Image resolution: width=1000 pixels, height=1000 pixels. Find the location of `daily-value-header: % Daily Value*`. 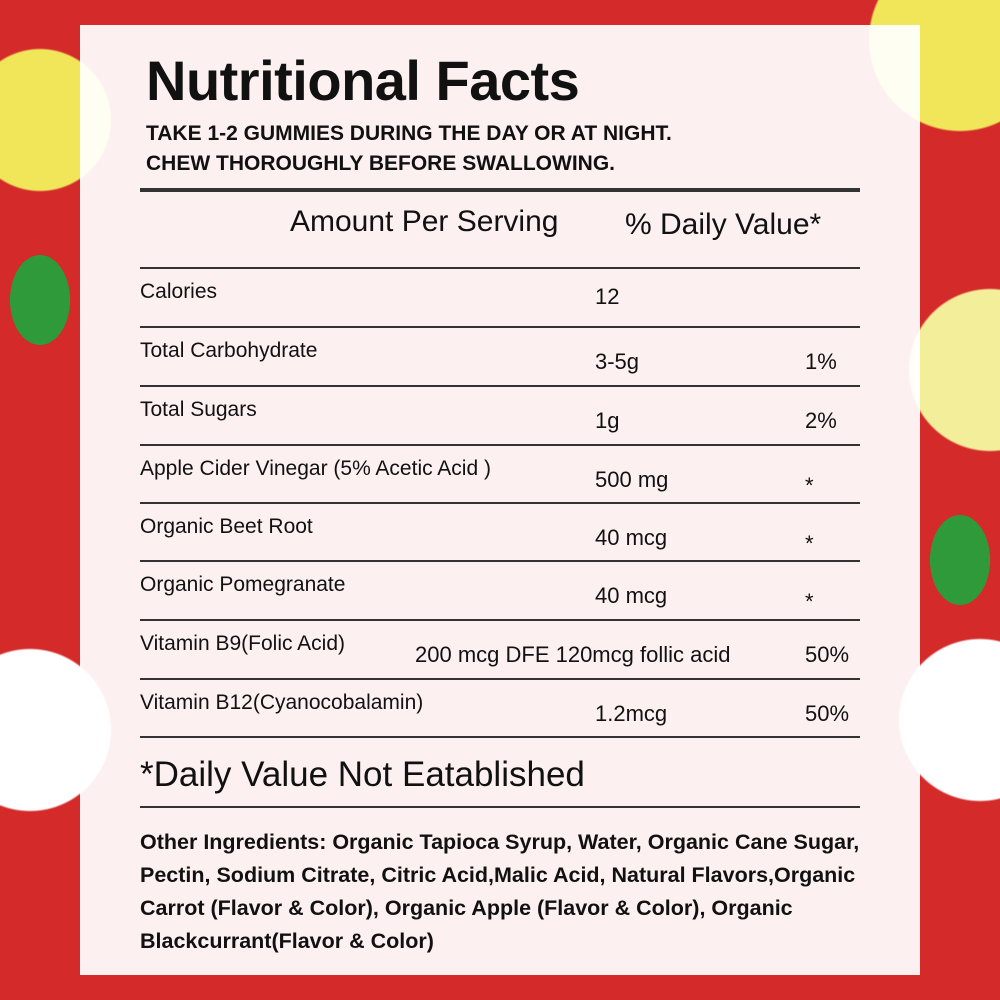

daily-value-header: % Daily Value* is located at coordinates (723, 224).